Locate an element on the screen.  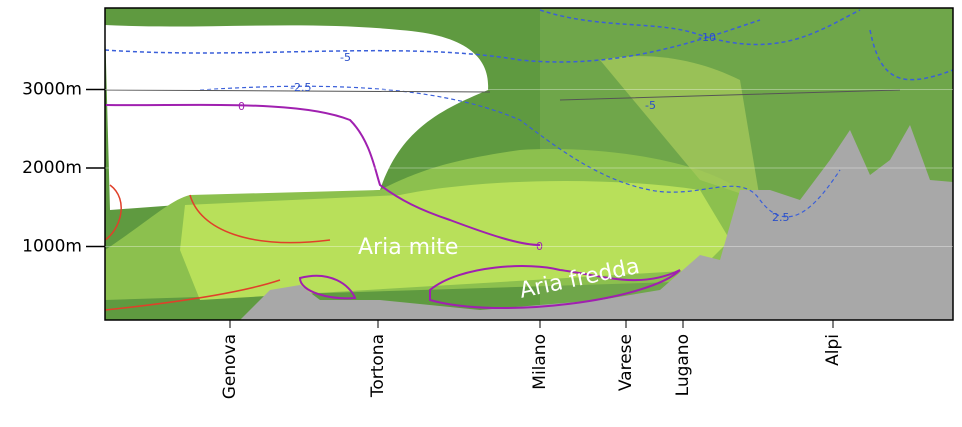
wind-barbs is located at coordinates (502, 95).